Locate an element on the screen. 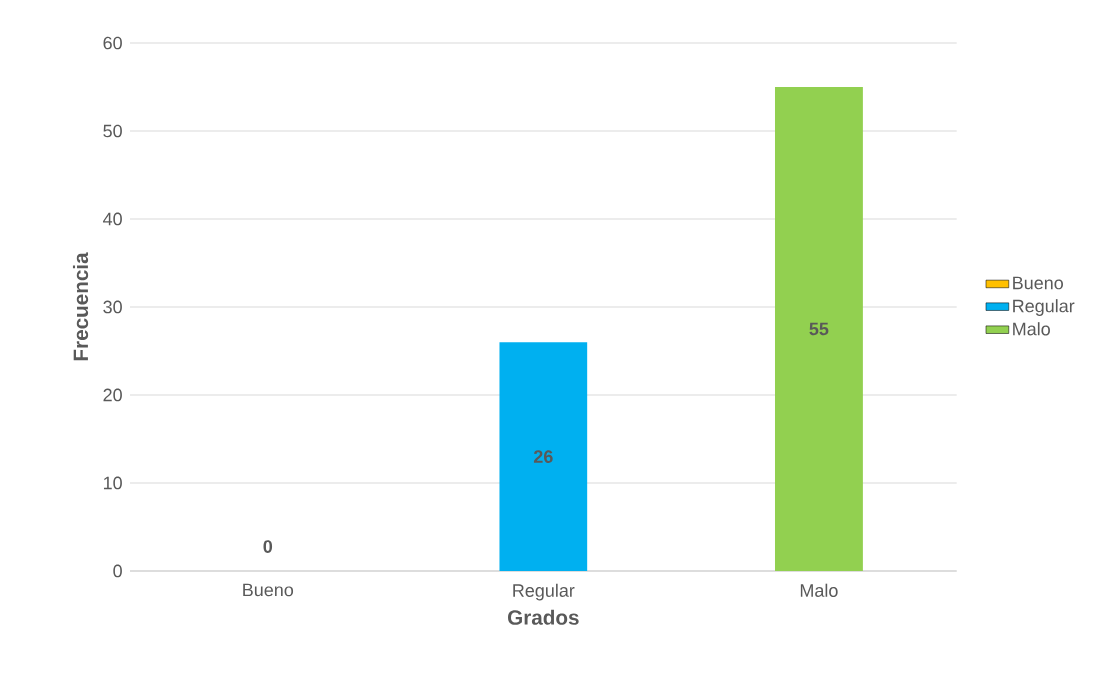 This screenshot has height=681, width=1103. y-tick-label: 0 is located at coordinates (117, 571).